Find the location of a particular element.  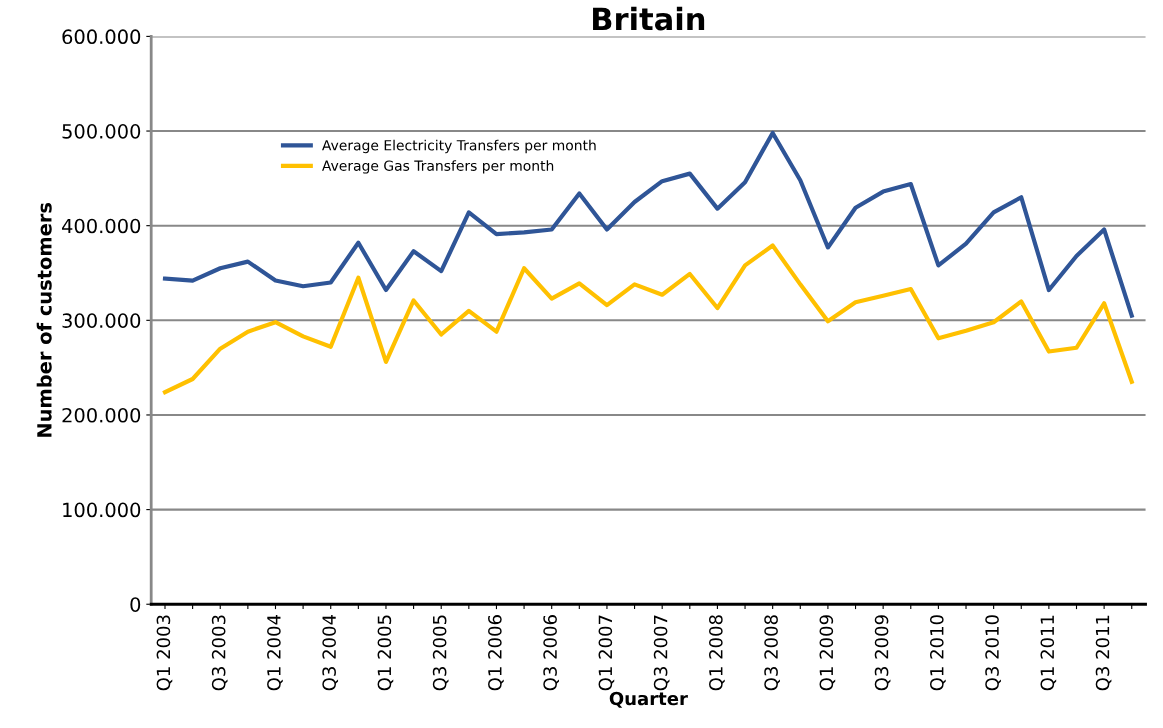

x-tick-label: Q3 2007 is located at coordinates (661, 653).